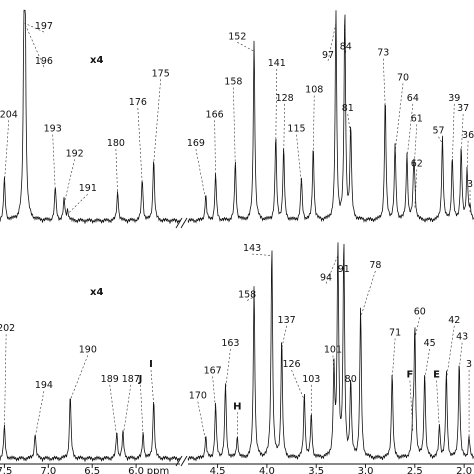 The height and width of the screenshot is (474, 474). I want to click on top-axis-break-mark, so click(184, 223).